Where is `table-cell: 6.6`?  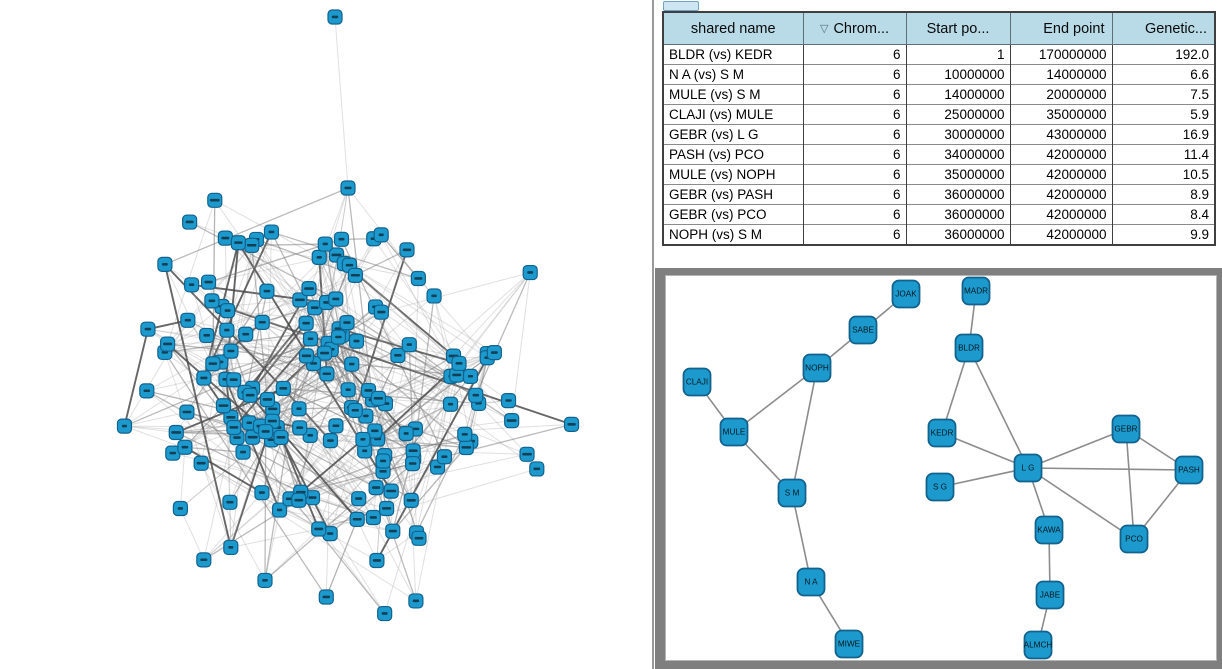
table-cell: 6.6 is located at coordinates (1163, 74).